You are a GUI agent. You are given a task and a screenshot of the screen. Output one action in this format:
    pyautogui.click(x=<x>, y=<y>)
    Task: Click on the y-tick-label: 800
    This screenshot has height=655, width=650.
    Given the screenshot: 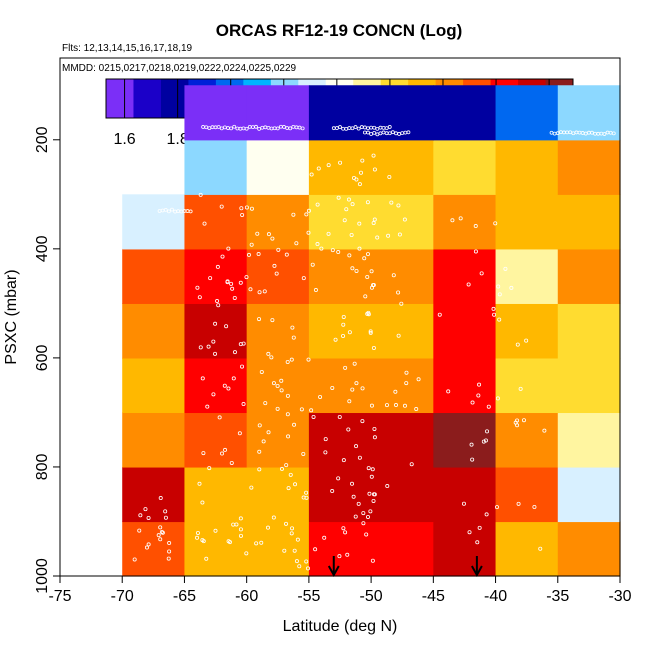 What is the action you would take?
    pyautogui.click(x=42, y=467)
    